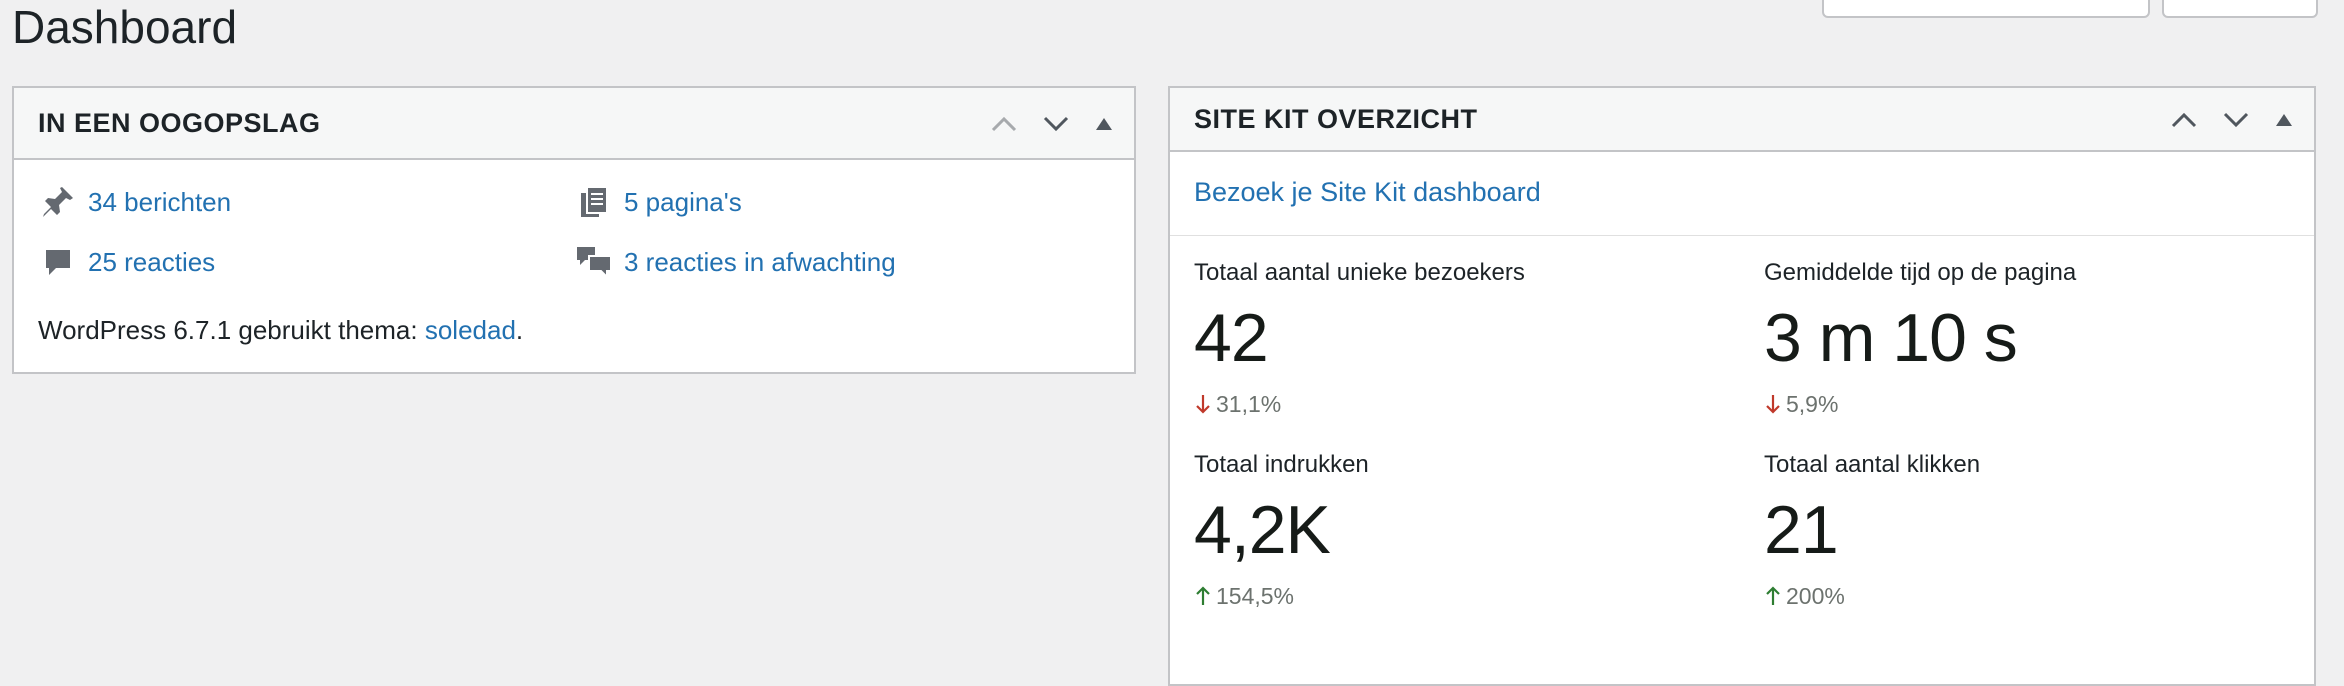 The height and width of the screenshot is (686, 2344). Describe the element at coordinates (1249, 404) in the screenshot. I see `metric-change-value: 31,1%` at that location.